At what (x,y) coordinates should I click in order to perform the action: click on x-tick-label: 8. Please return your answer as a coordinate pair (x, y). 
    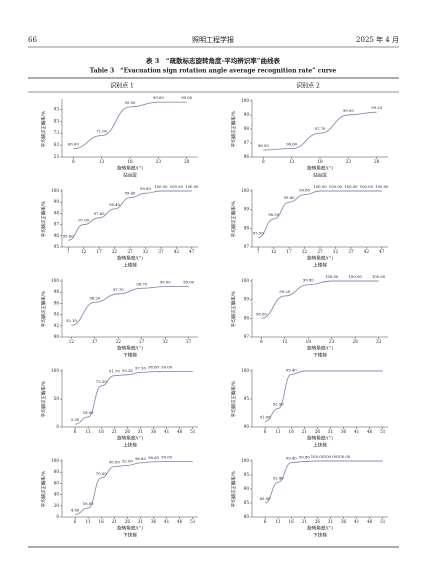
    Looking at the image, I should click on (261, 341).